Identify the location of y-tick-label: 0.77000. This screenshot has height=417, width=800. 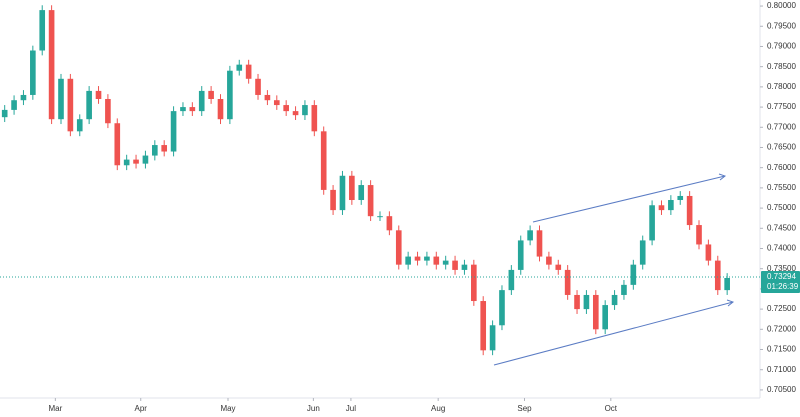
(781, 126).